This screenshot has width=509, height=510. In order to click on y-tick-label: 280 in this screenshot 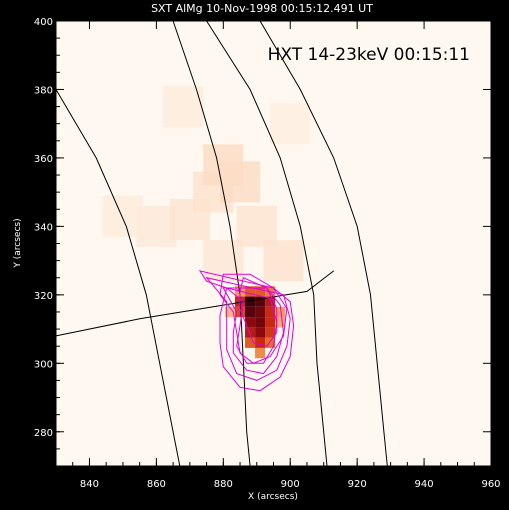, I will do `click(43, 433)`.